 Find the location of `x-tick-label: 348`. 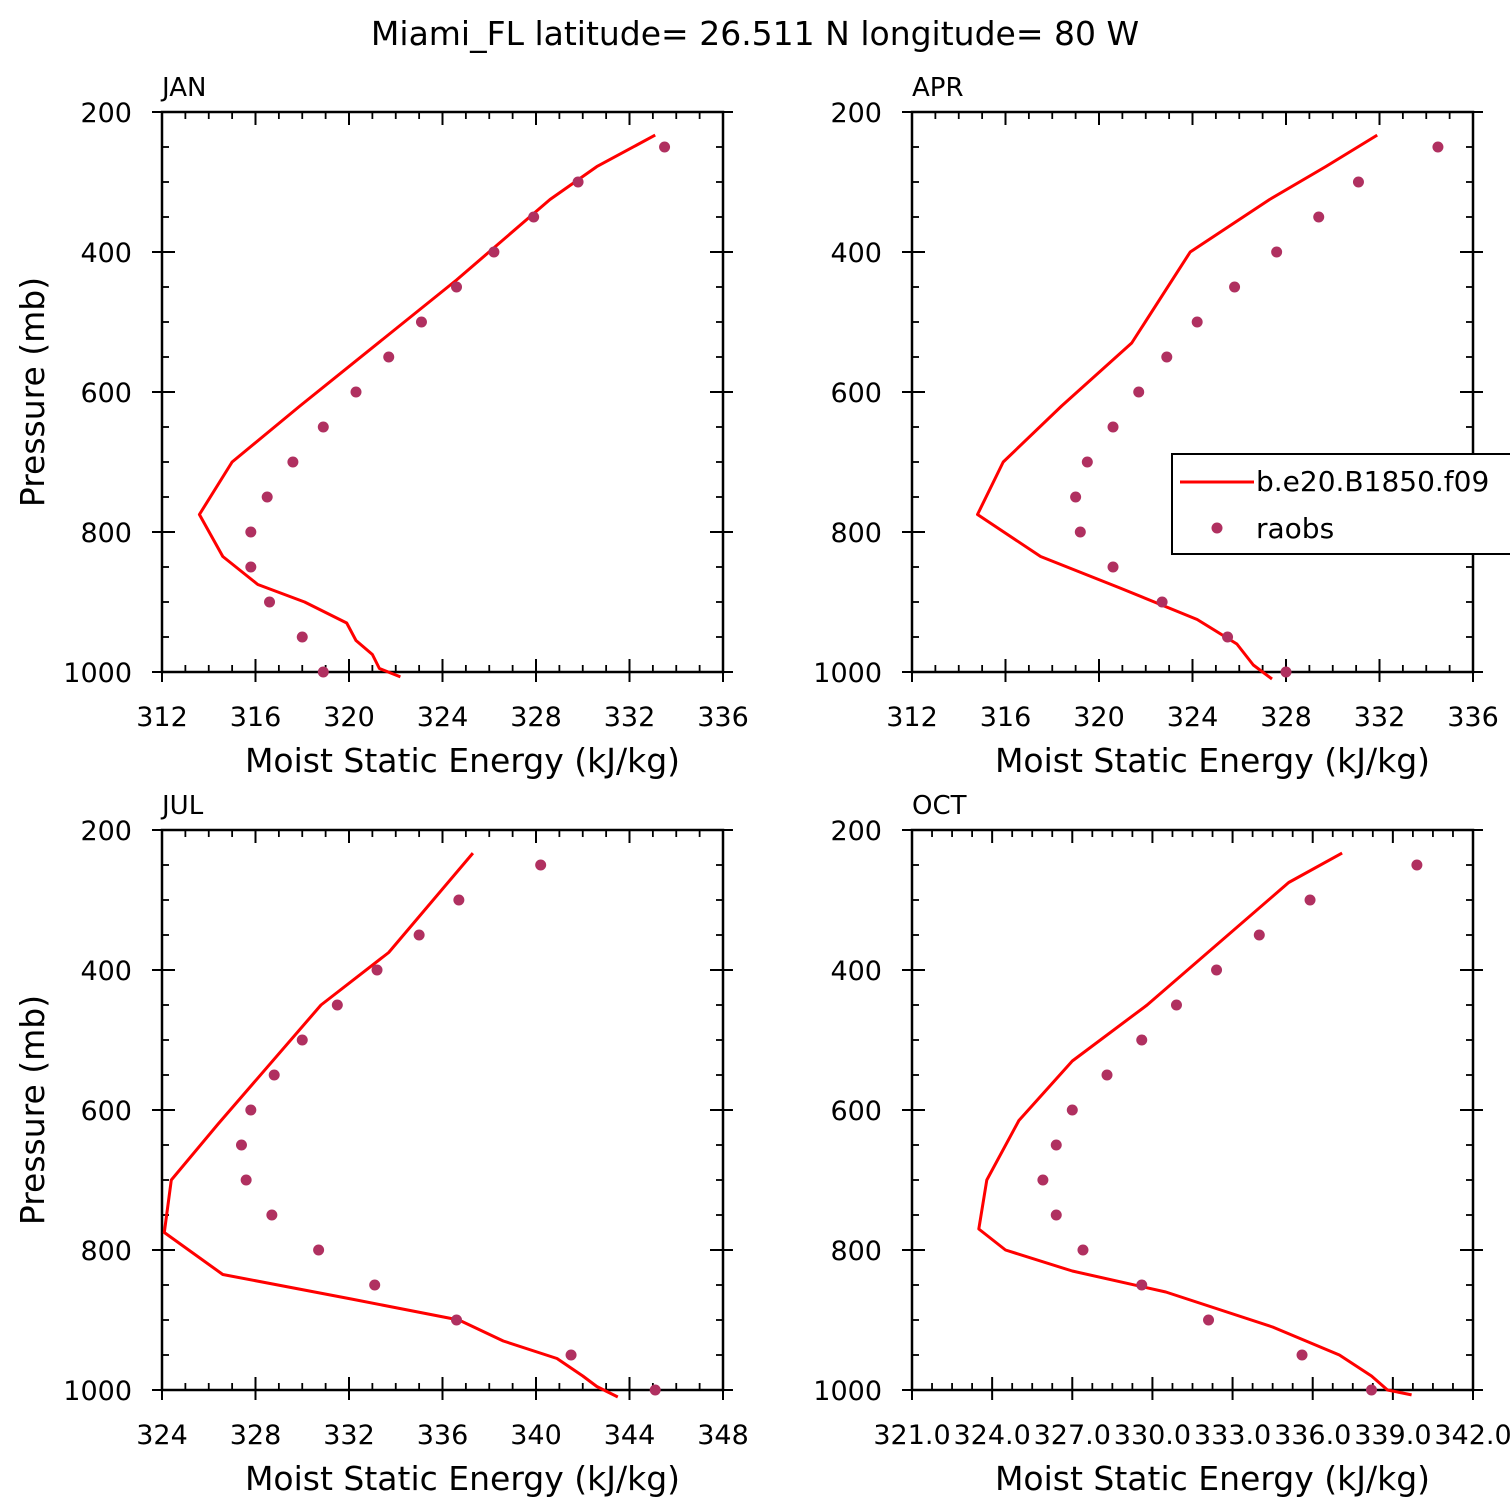

x-tick-label: 348 is located at coordinates (723, 1435).